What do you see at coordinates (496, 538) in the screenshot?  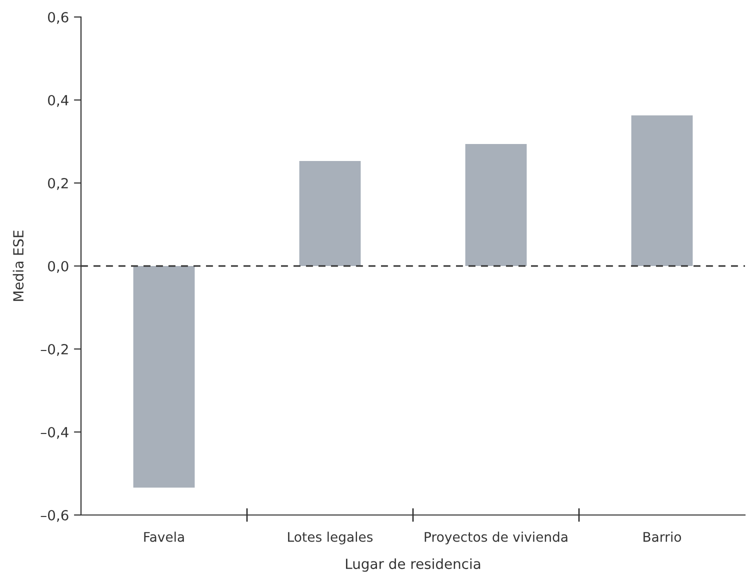 I see `x-tick-label: Proyectos de vivienda` at bounding box center [496, 538].